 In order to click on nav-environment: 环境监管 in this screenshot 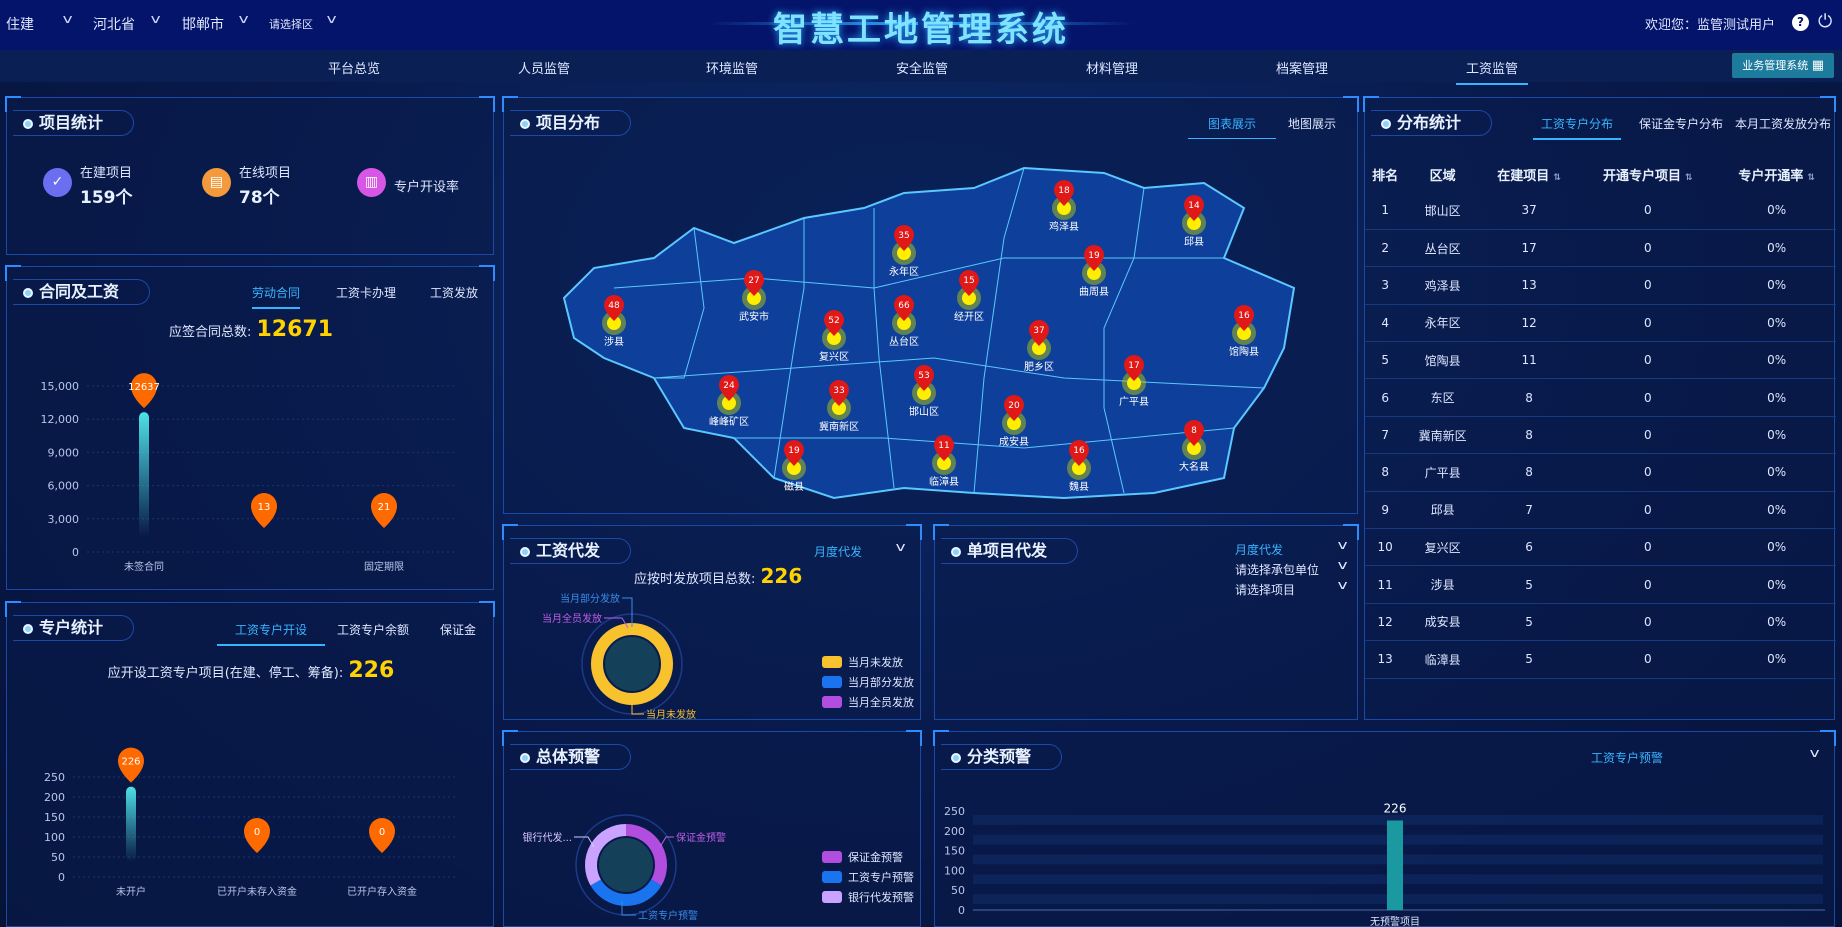, I will do `click(732, 69)`.